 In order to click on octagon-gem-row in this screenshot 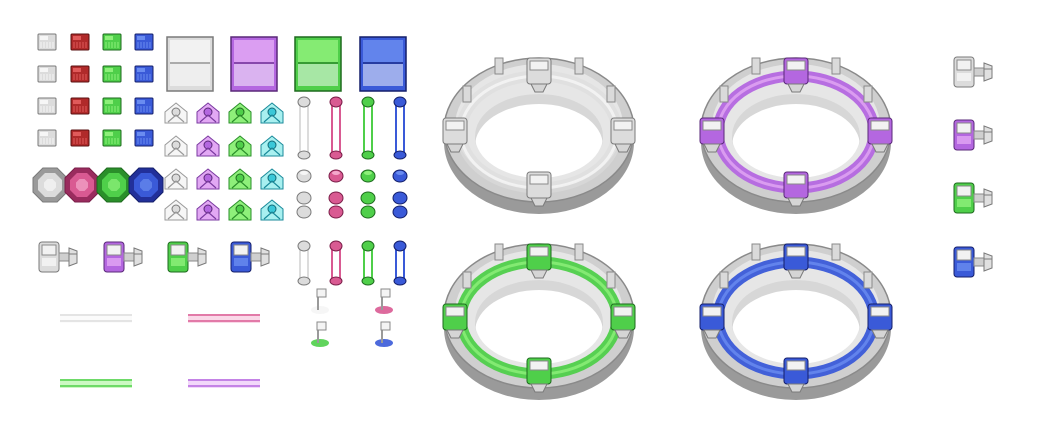, I will do `click(98, 185)`.